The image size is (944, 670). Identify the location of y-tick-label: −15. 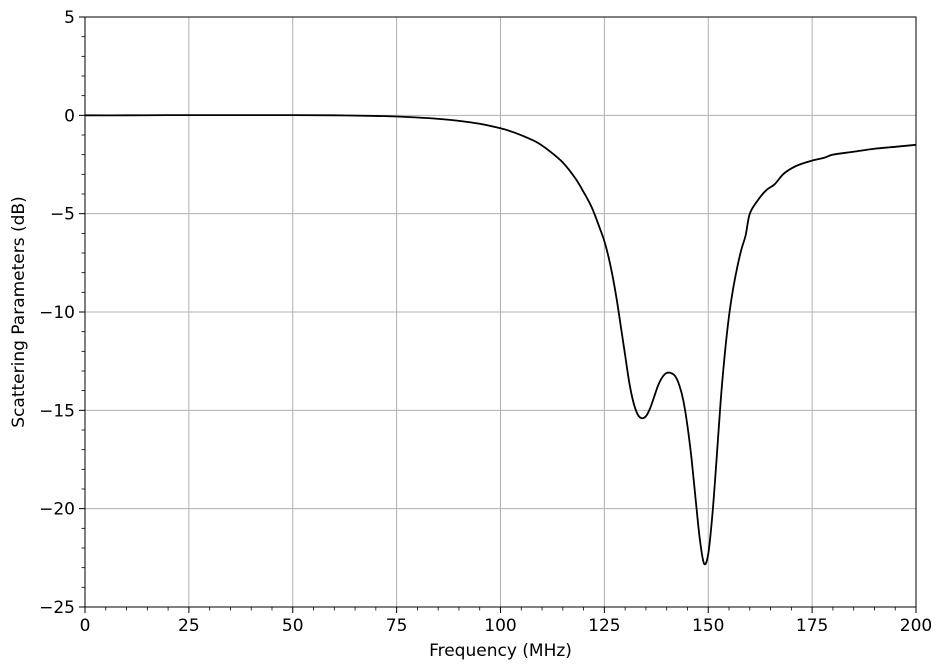
(57, 411).